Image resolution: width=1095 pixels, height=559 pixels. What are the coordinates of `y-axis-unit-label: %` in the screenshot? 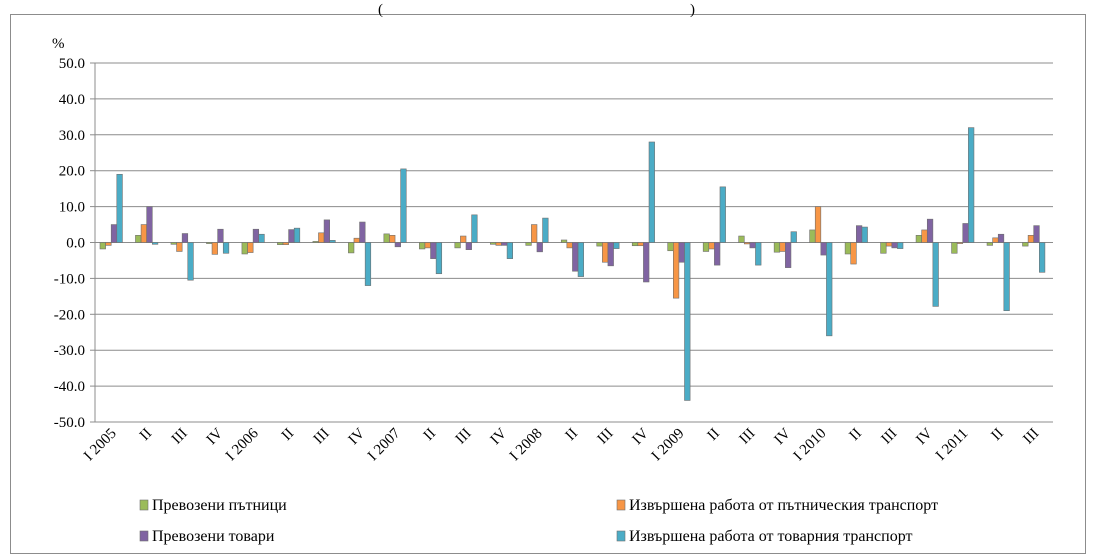 It's located at (58, 44).